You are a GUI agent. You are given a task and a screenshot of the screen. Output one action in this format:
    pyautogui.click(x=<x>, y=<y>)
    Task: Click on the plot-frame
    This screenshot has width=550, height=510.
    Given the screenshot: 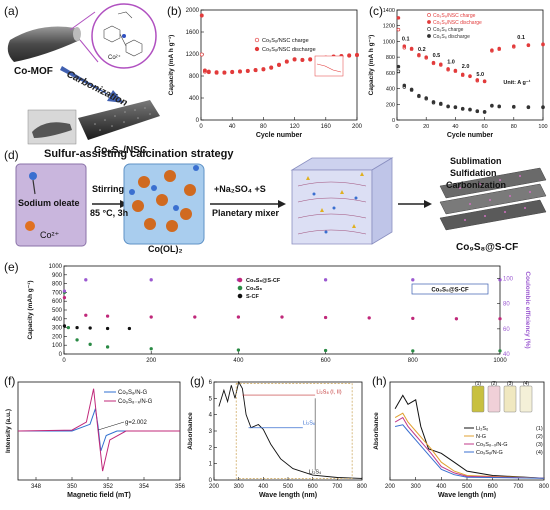 What is the action you would take?
    pyautogui.click(x=470, y=65)
    